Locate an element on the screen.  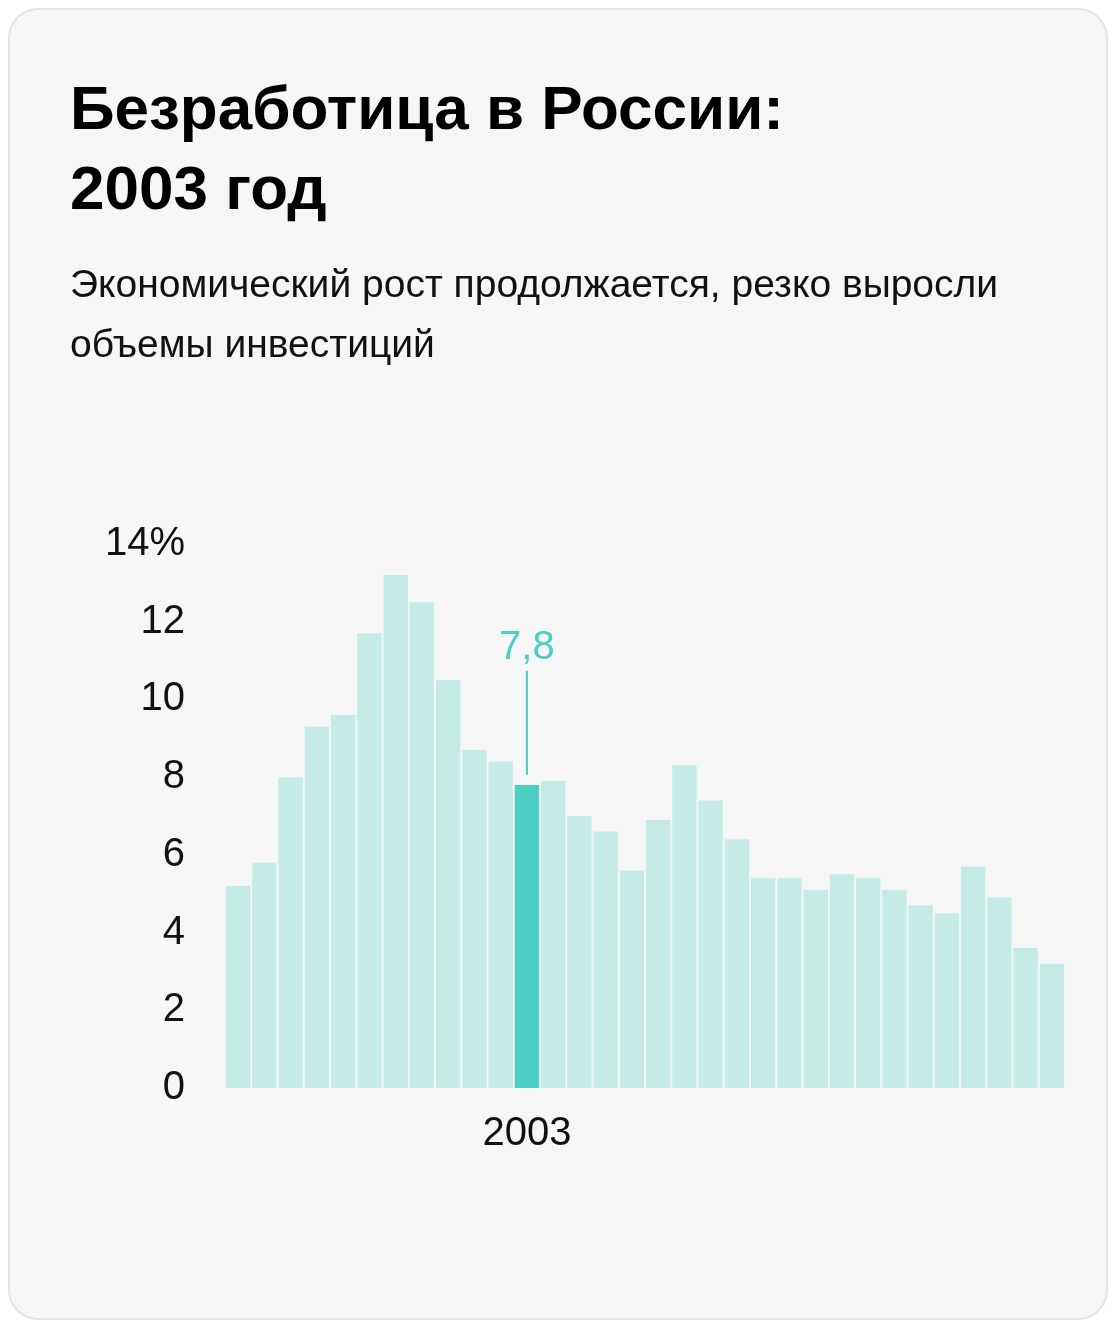
y-tick-label: 6 is located at coordinates (174, 851).